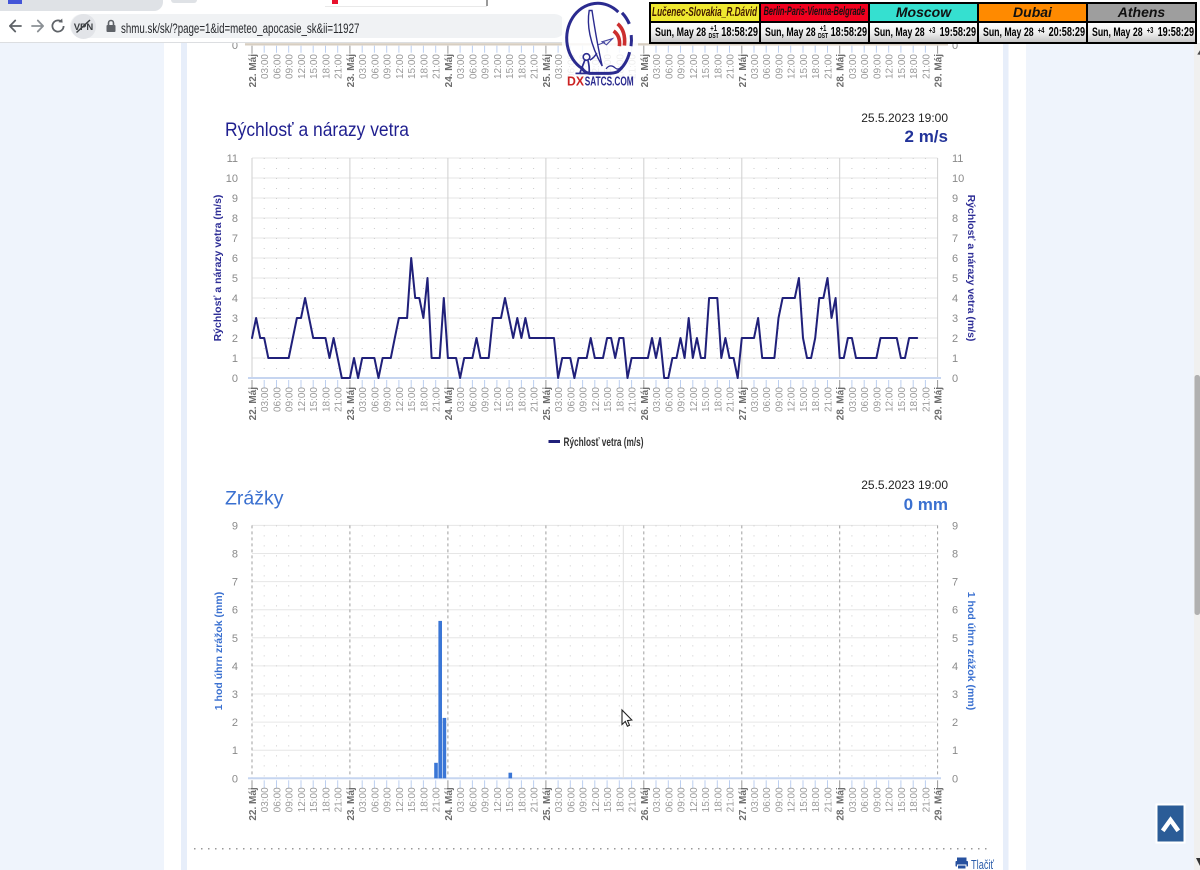 The image size is (1200, 870). Describe the element at coordinates (645, 804) in the screenshot. I see `svg-text: 26. Máj` at that location.